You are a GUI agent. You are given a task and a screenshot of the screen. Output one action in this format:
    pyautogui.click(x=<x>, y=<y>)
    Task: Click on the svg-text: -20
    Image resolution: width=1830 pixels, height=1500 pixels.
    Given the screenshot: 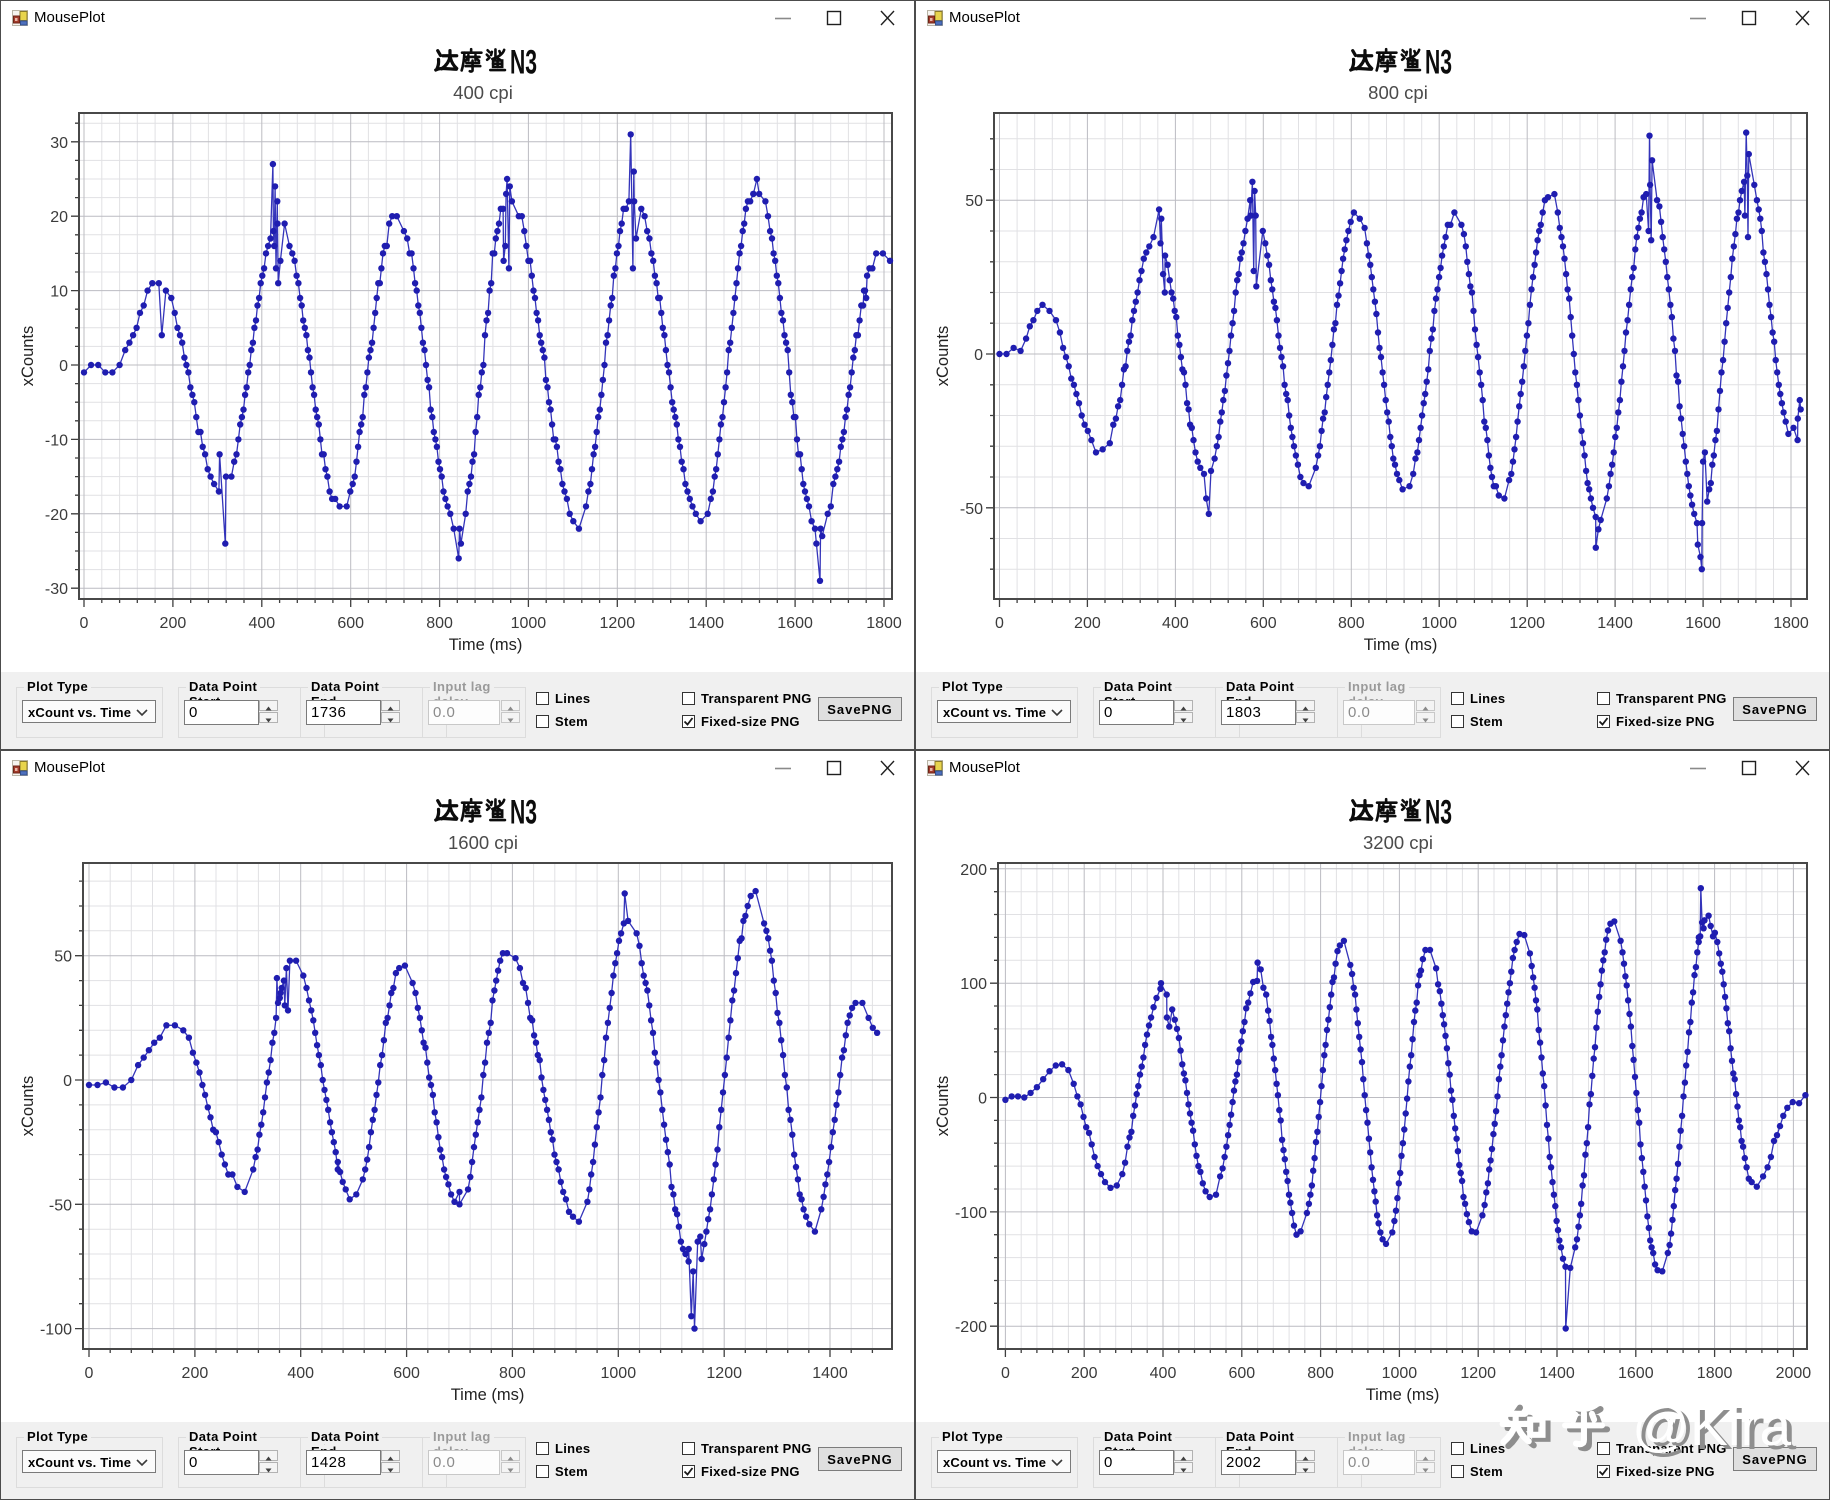 What is the action you would take?
    pyautogui.click(x=56, y=515)
    